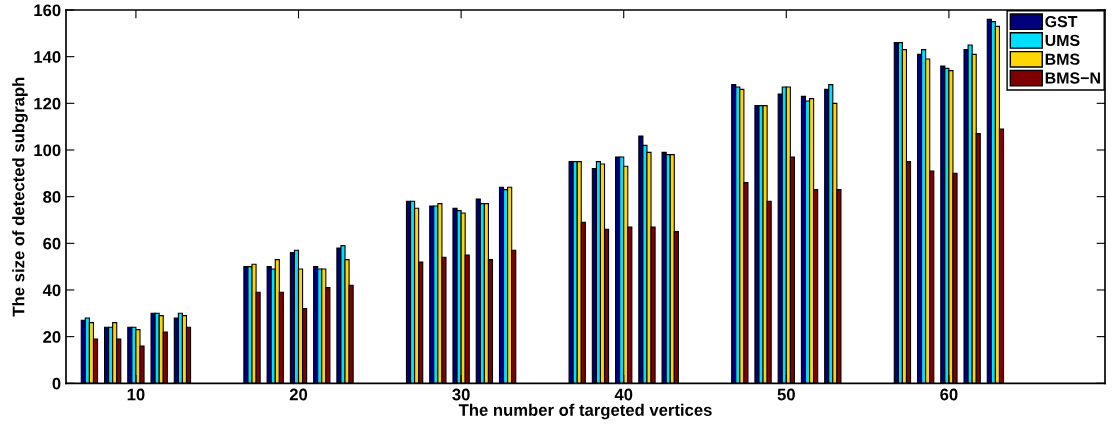 This screenshot has width=1114, height=430. What do you see at coordinates (1062, 59) in the screenshot?
I see `legend-label: BMS` at bounding box center [1062, 59].